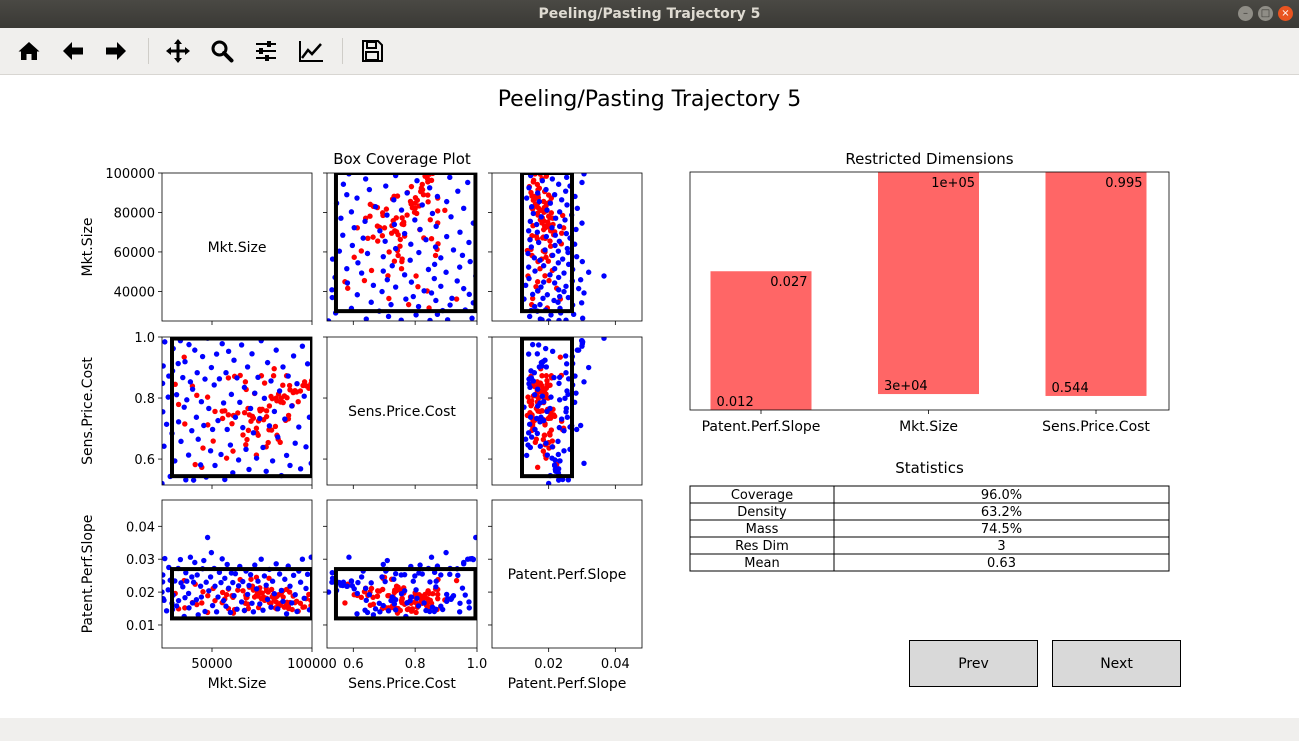  What do you see at coordinates (222, 51) in the screenshot?
I see `zoom-button` at bounding box center [222, 51].